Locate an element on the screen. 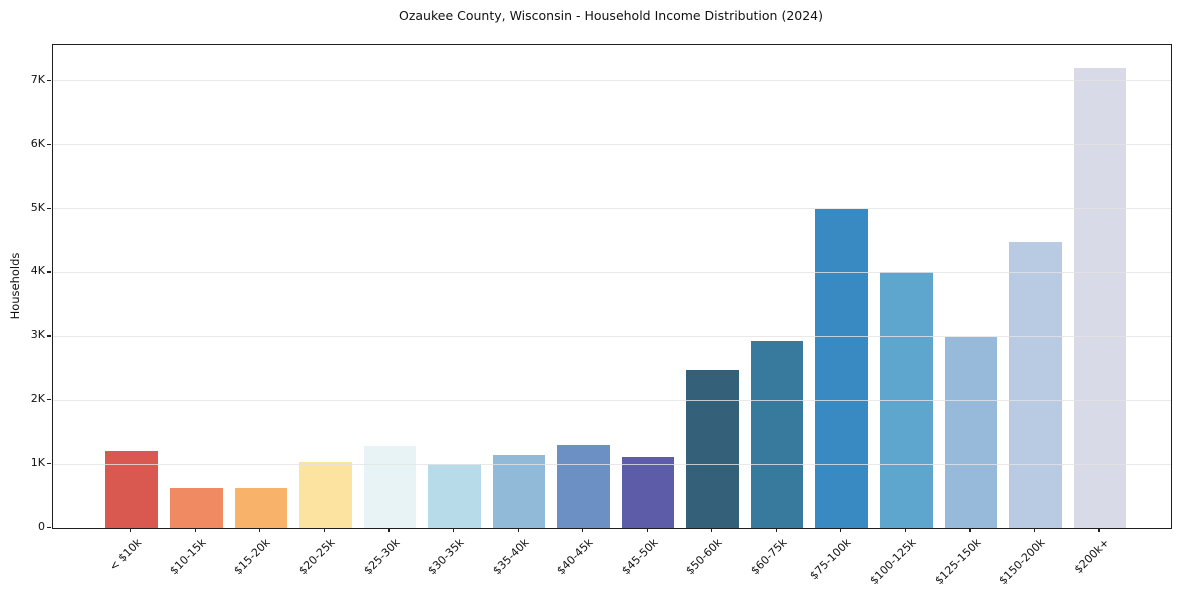 This screenshot has width=1189, height=590. x-tick-label: $100-125k is located at coordinates (893, 562).